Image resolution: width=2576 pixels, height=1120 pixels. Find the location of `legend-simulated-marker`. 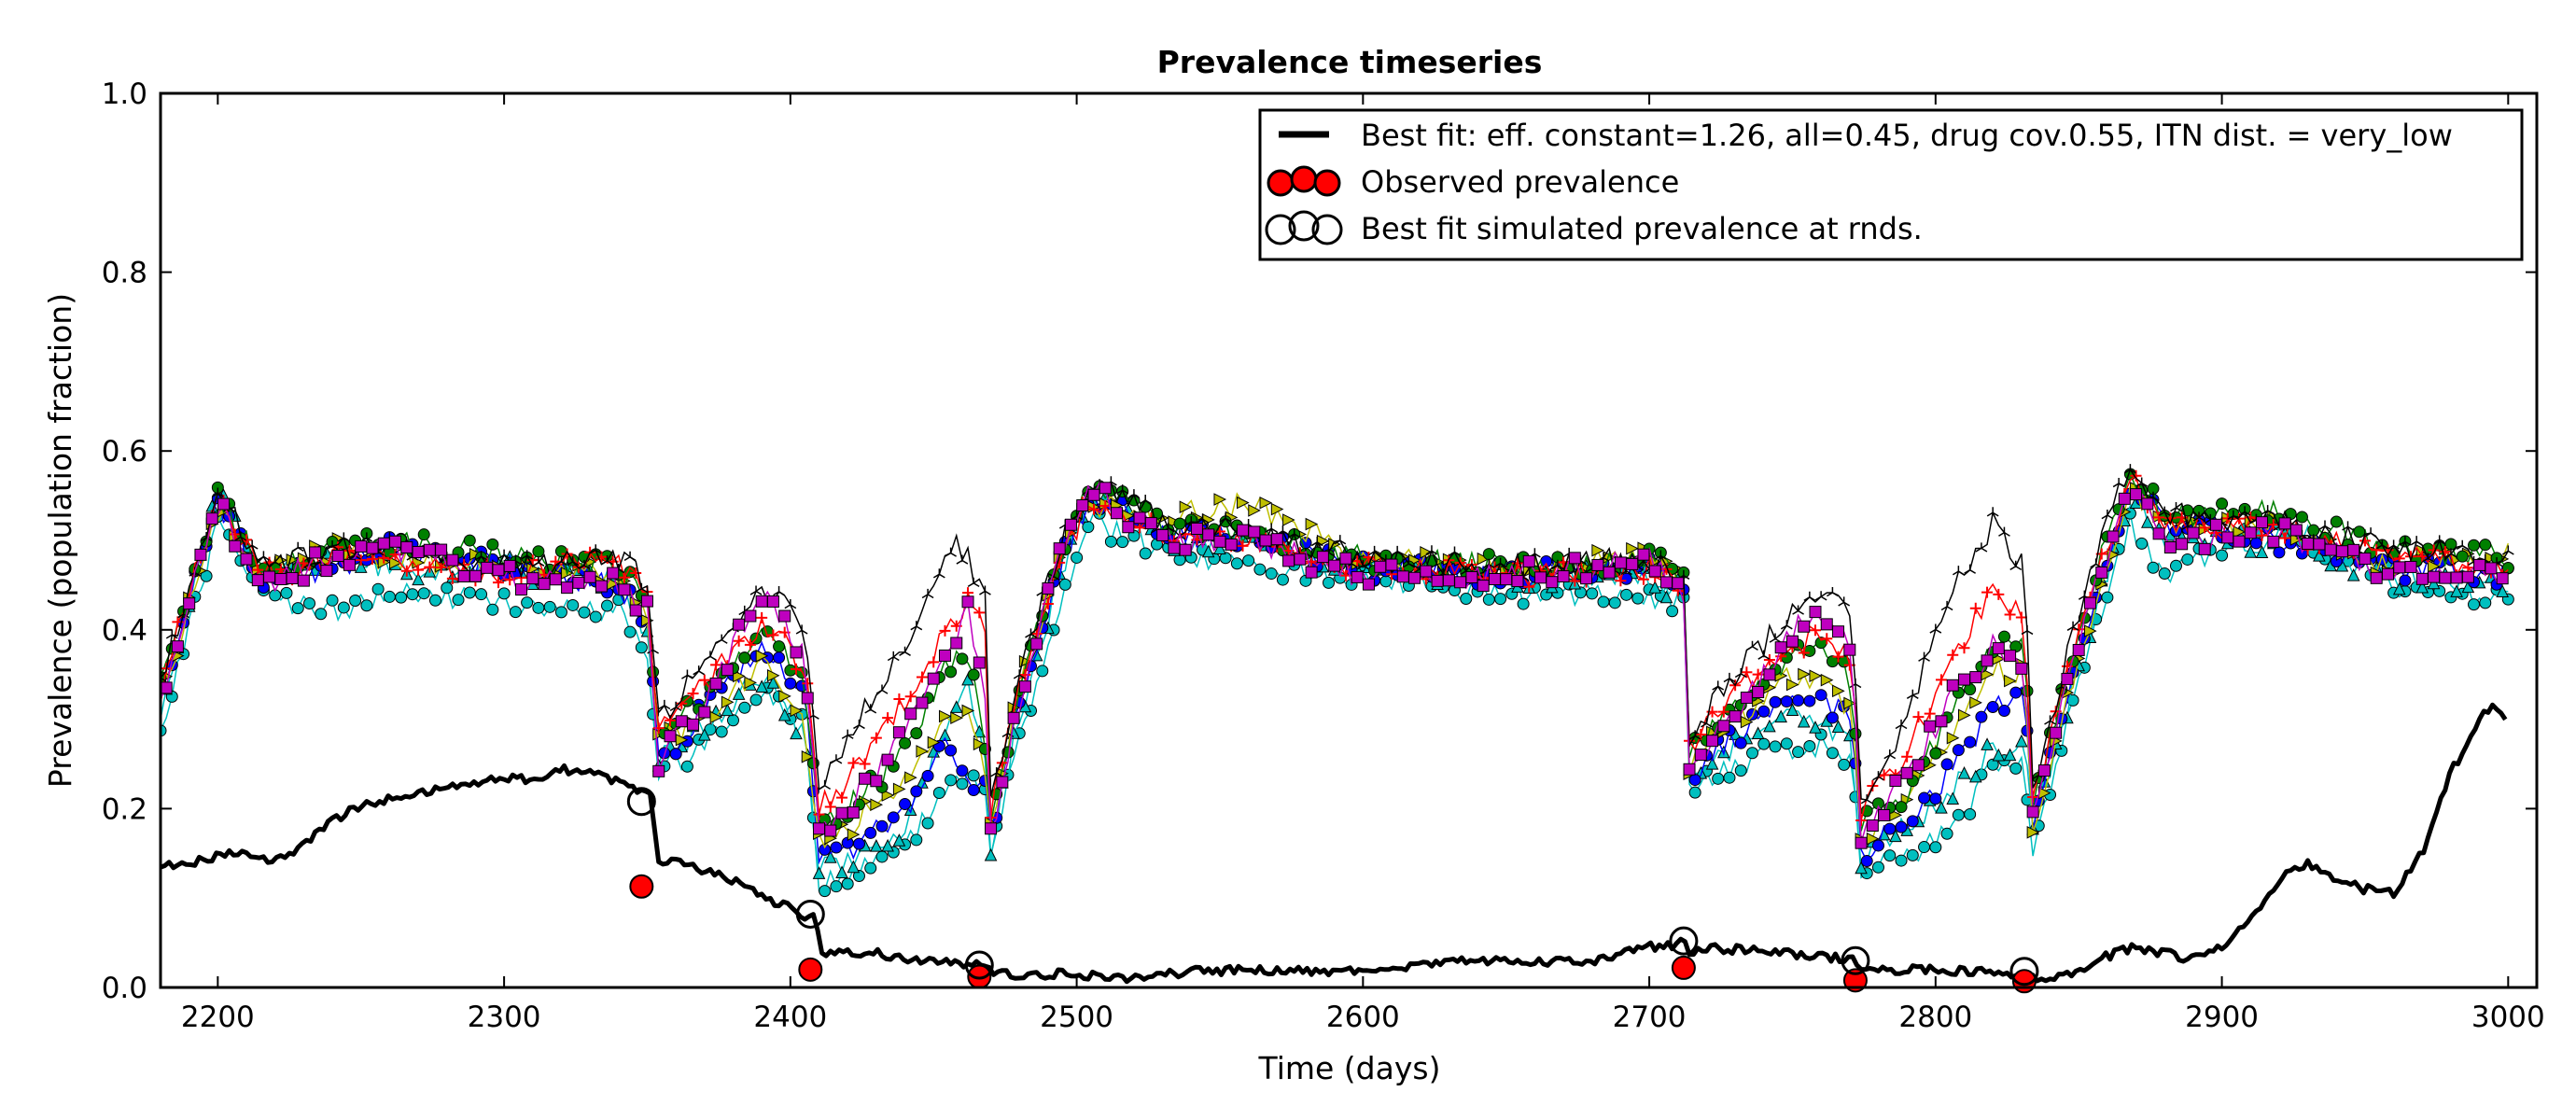

legend-simulated-marker is located at coordinates (1304, 226).